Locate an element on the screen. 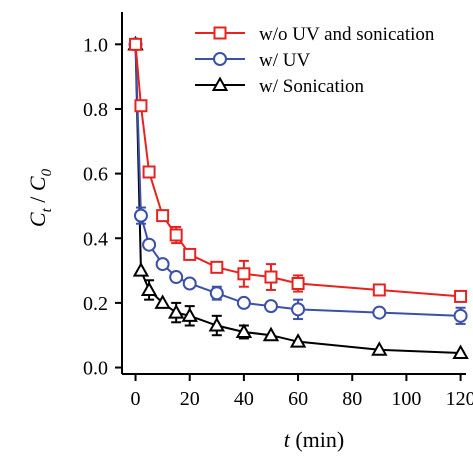 This screenshot has width=473, height=461. x-tick-label: 100 is located at coordinates (406, 399).